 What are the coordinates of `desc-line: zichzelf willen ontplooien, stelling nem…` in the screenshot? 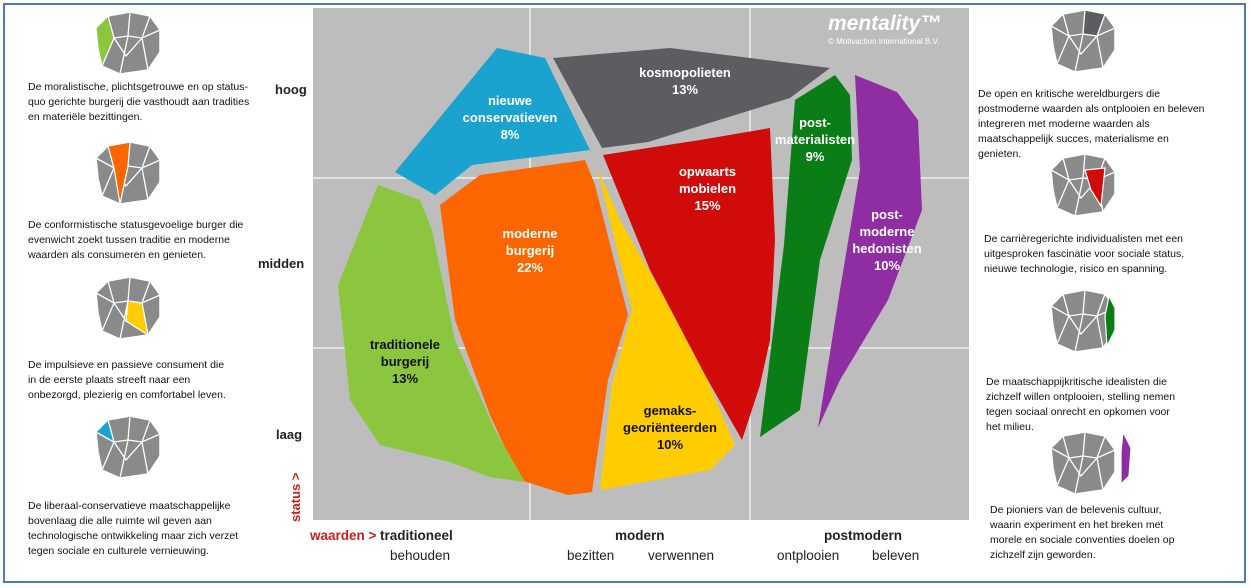 It's located at (1081, 397).